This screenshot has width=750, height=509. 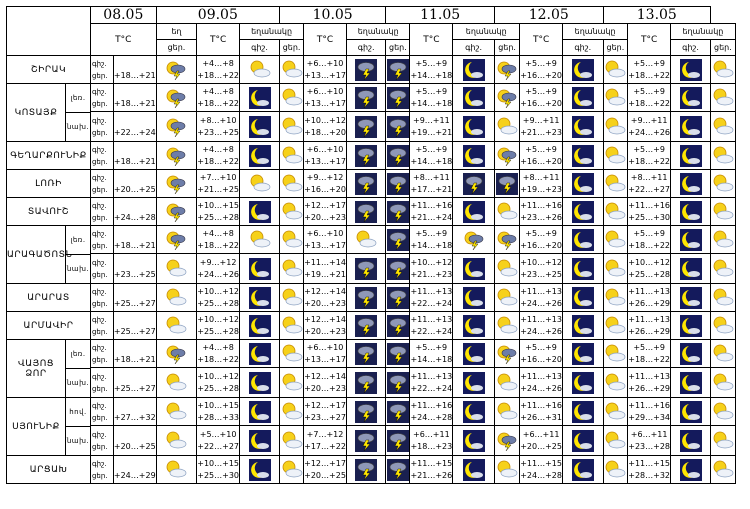 What do you see at coordinates (541, 262) in the screenshot?
I see `temp-night: +10…+12` at bounding box center [541, 262].